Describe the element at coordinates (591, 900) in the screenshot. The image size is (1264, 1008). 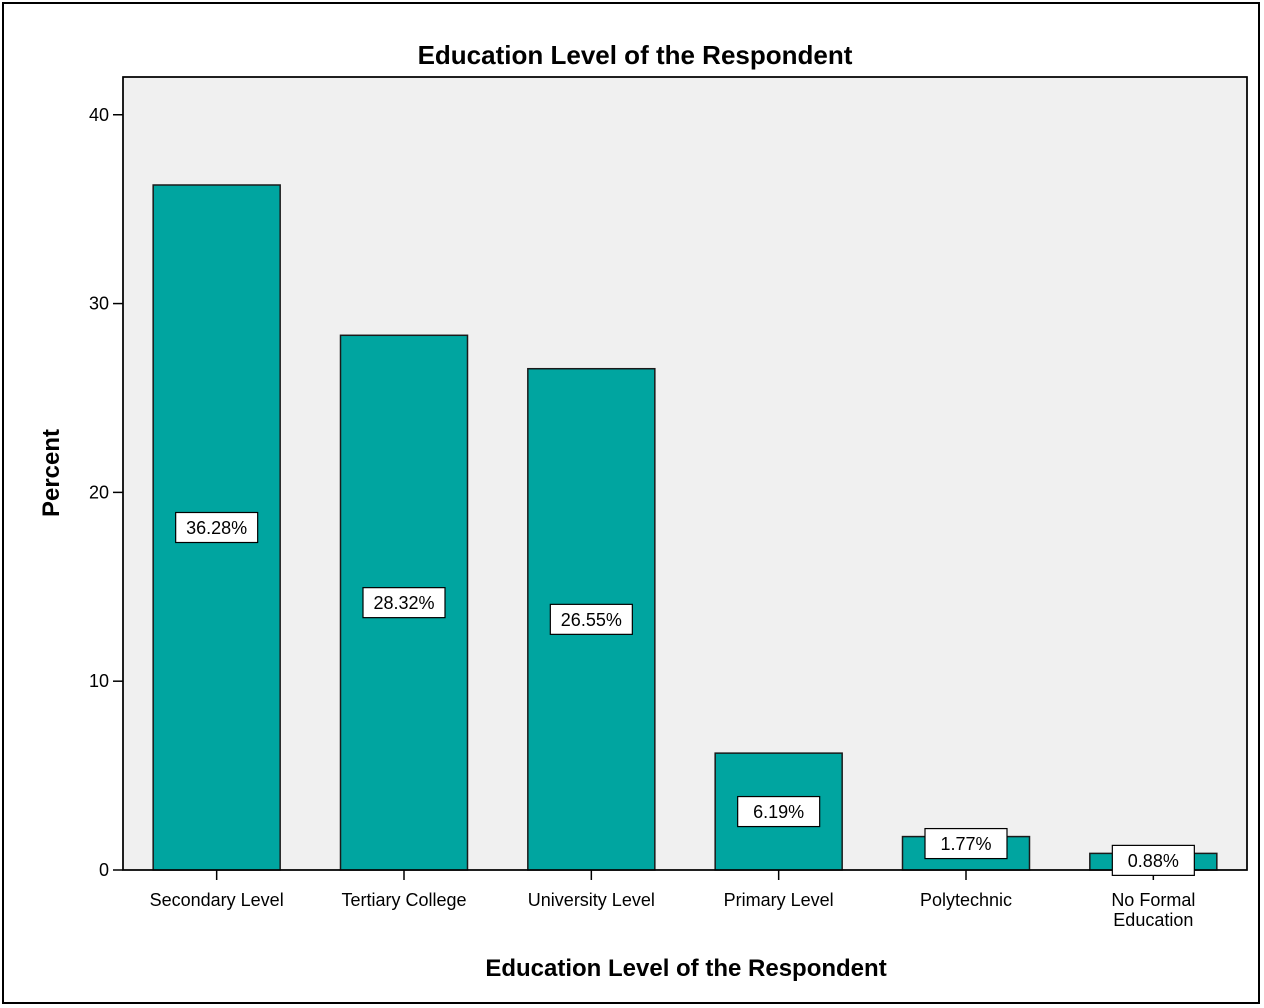
I see `x-tick-label: University Level` at that location.